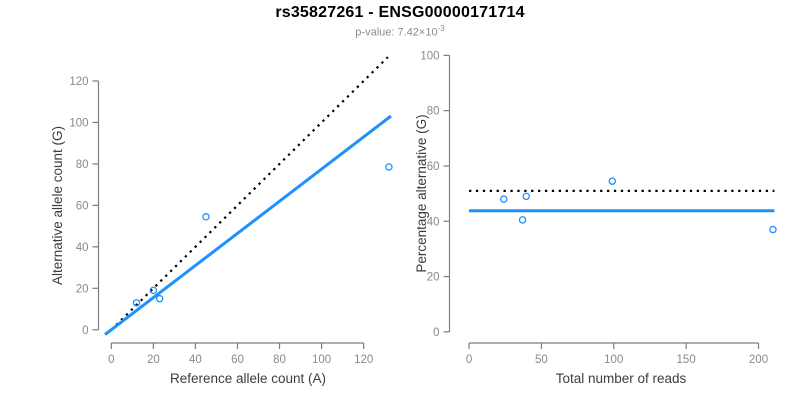  What do you see at coordinates (153, 360) in the screenshot?
I see `x-tick-label: 20` at bounding box center [153, 360].